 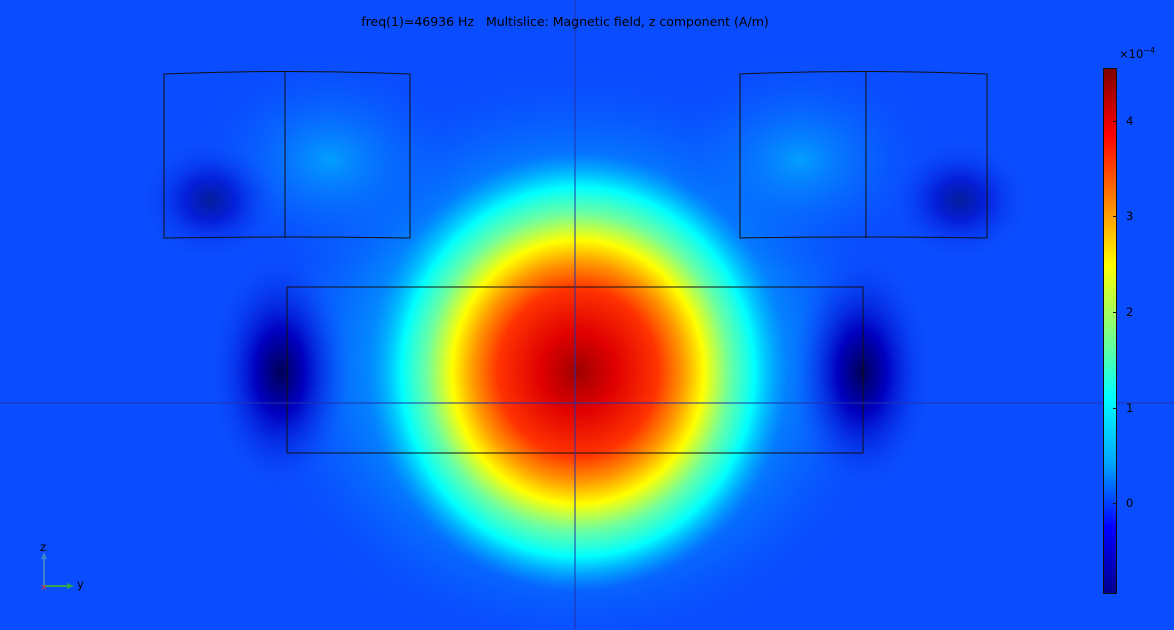 What do you see at coordinates (287, 155) in the screenshot?
I see `coil-outline-left` at bounding box center [287, 155].